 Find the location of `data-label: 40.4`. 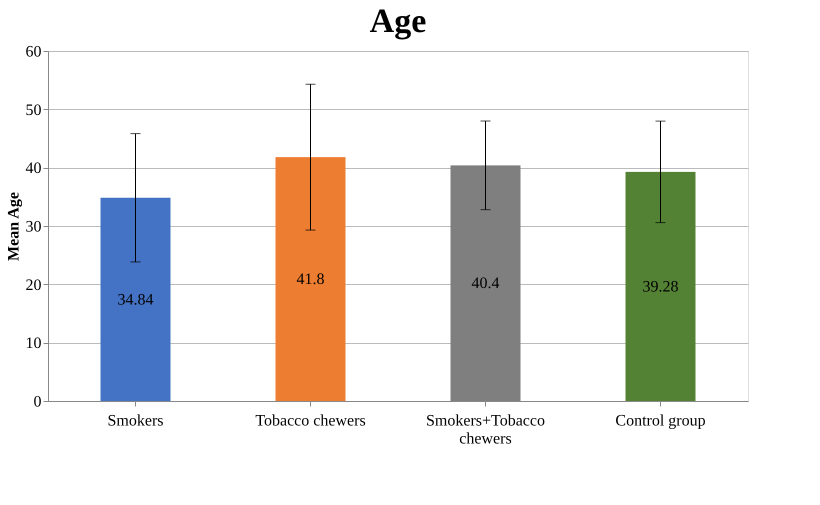

data-label: 40.4 is located at coordinates (486, 283).